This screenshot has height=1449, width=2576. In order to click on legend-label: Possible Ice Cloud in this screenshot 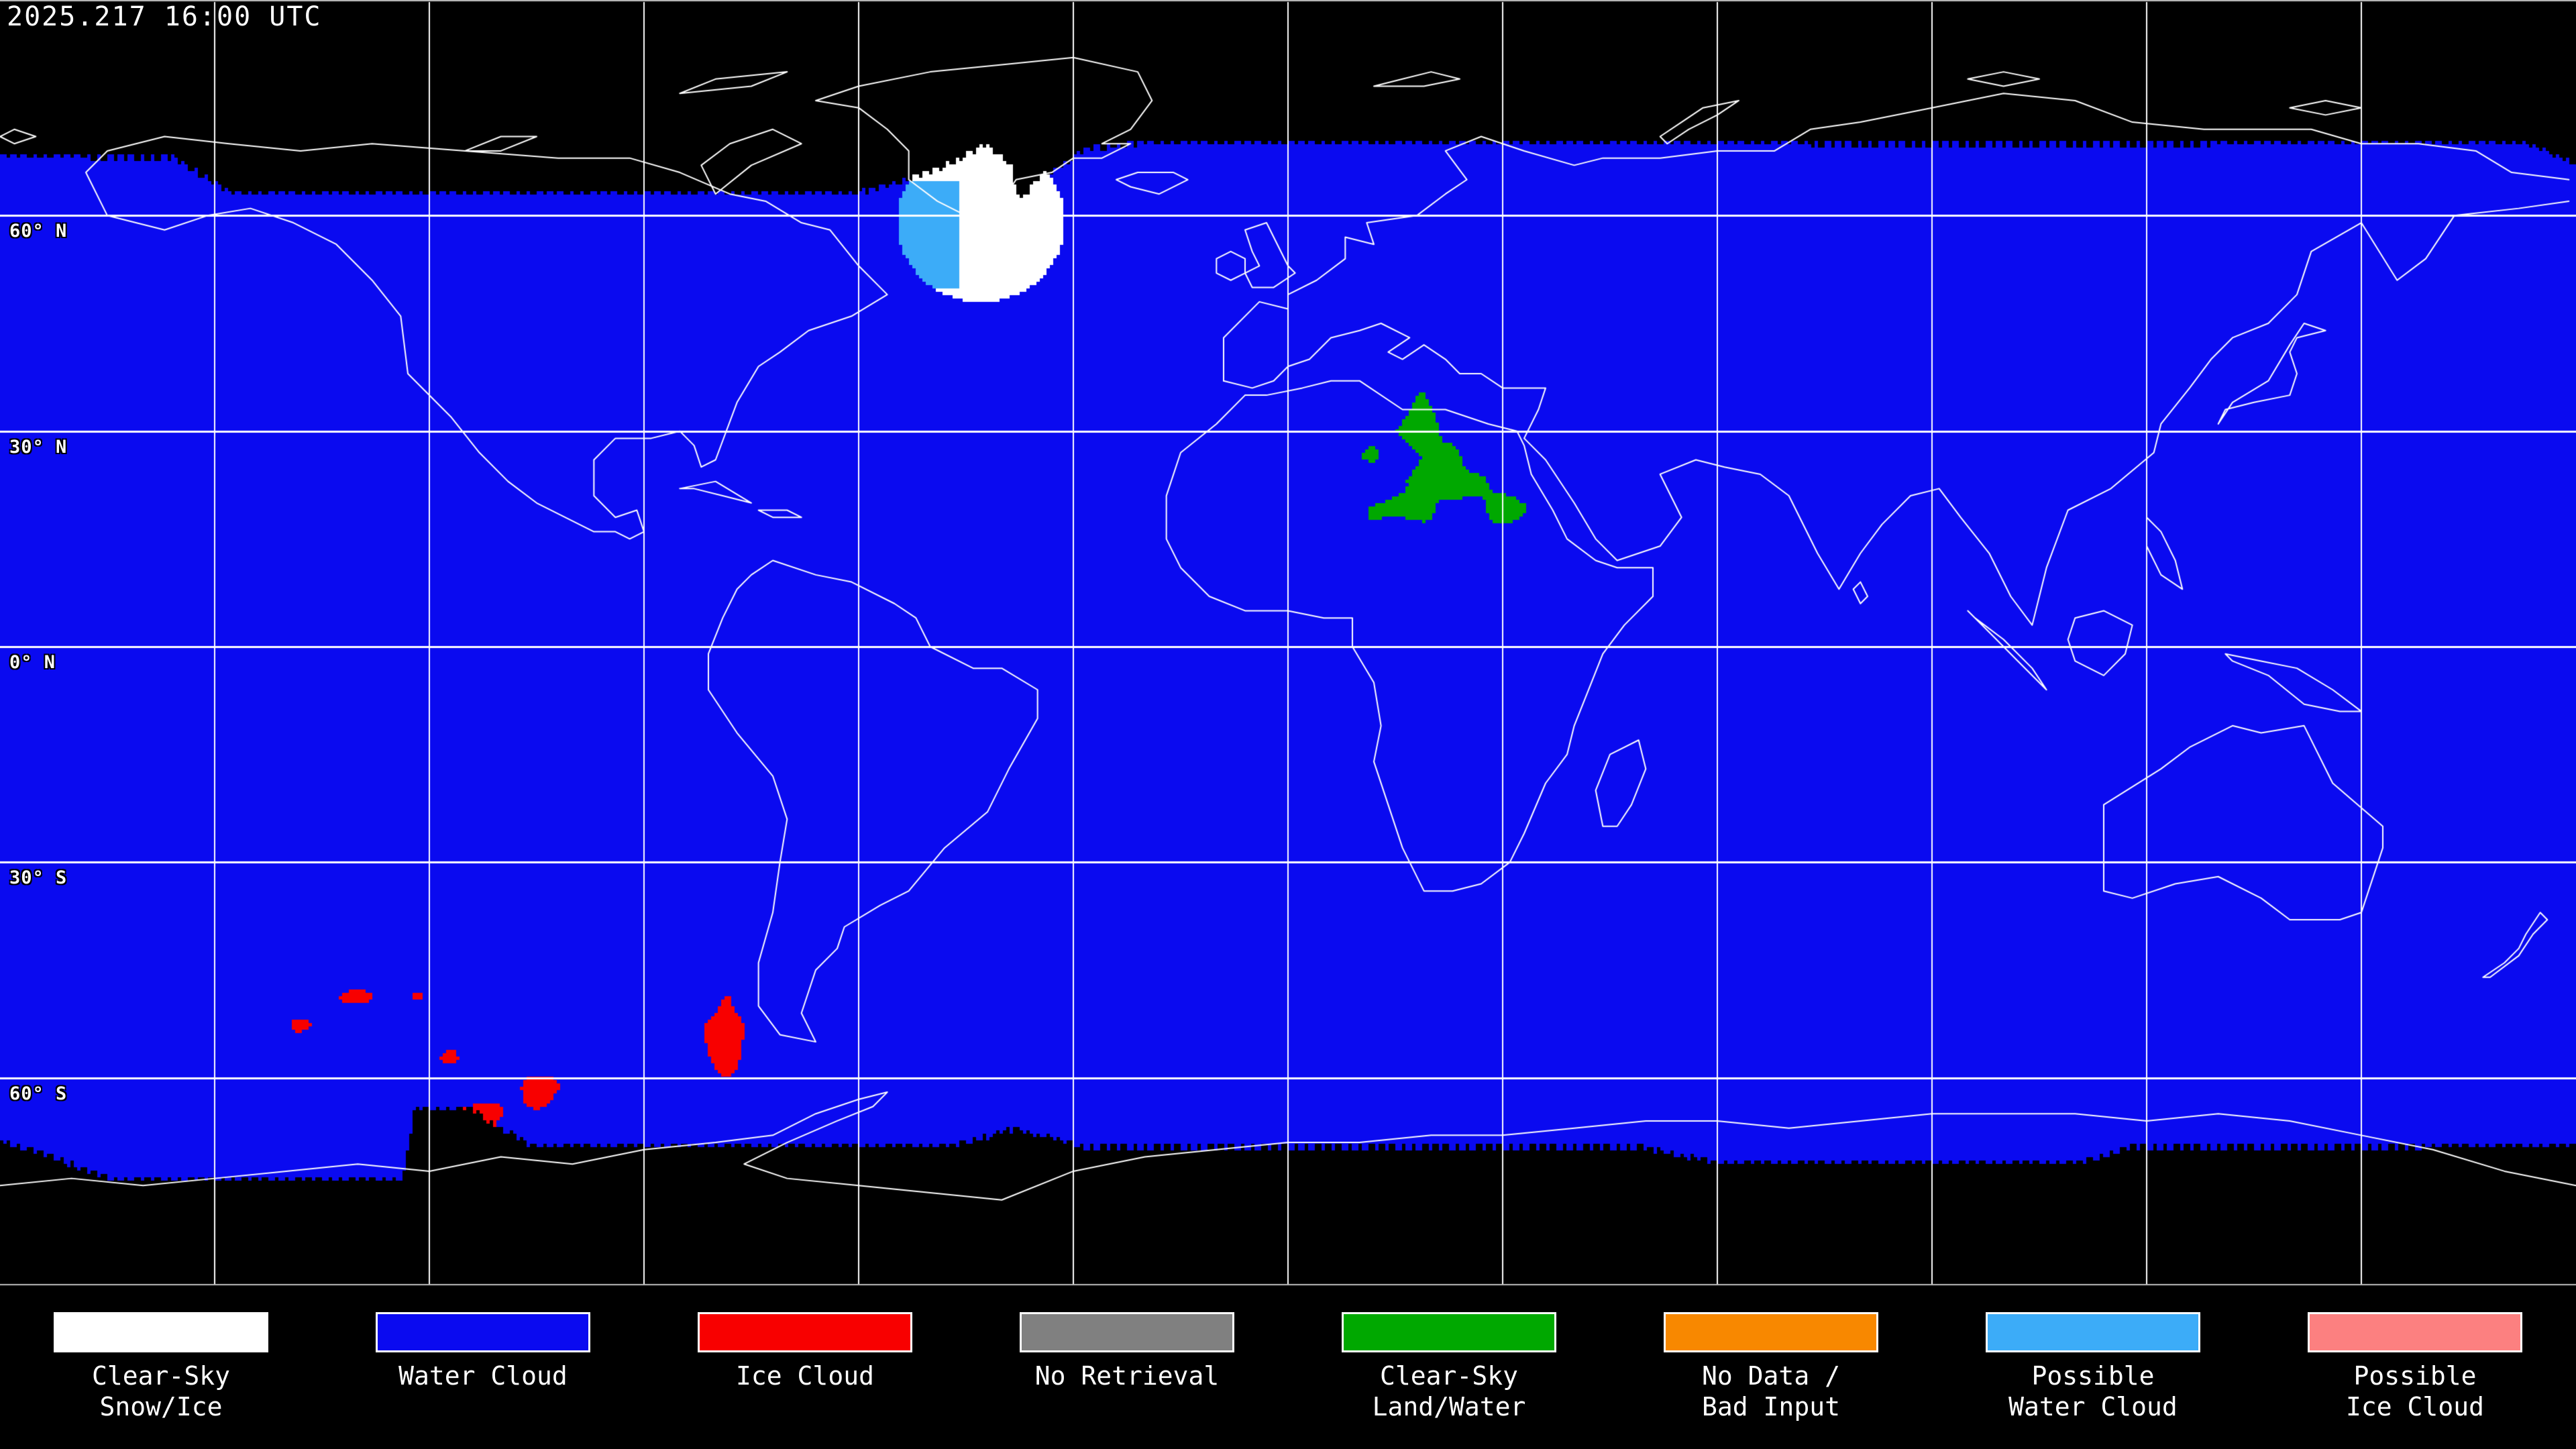, I will do `click(2415, 1391)`.